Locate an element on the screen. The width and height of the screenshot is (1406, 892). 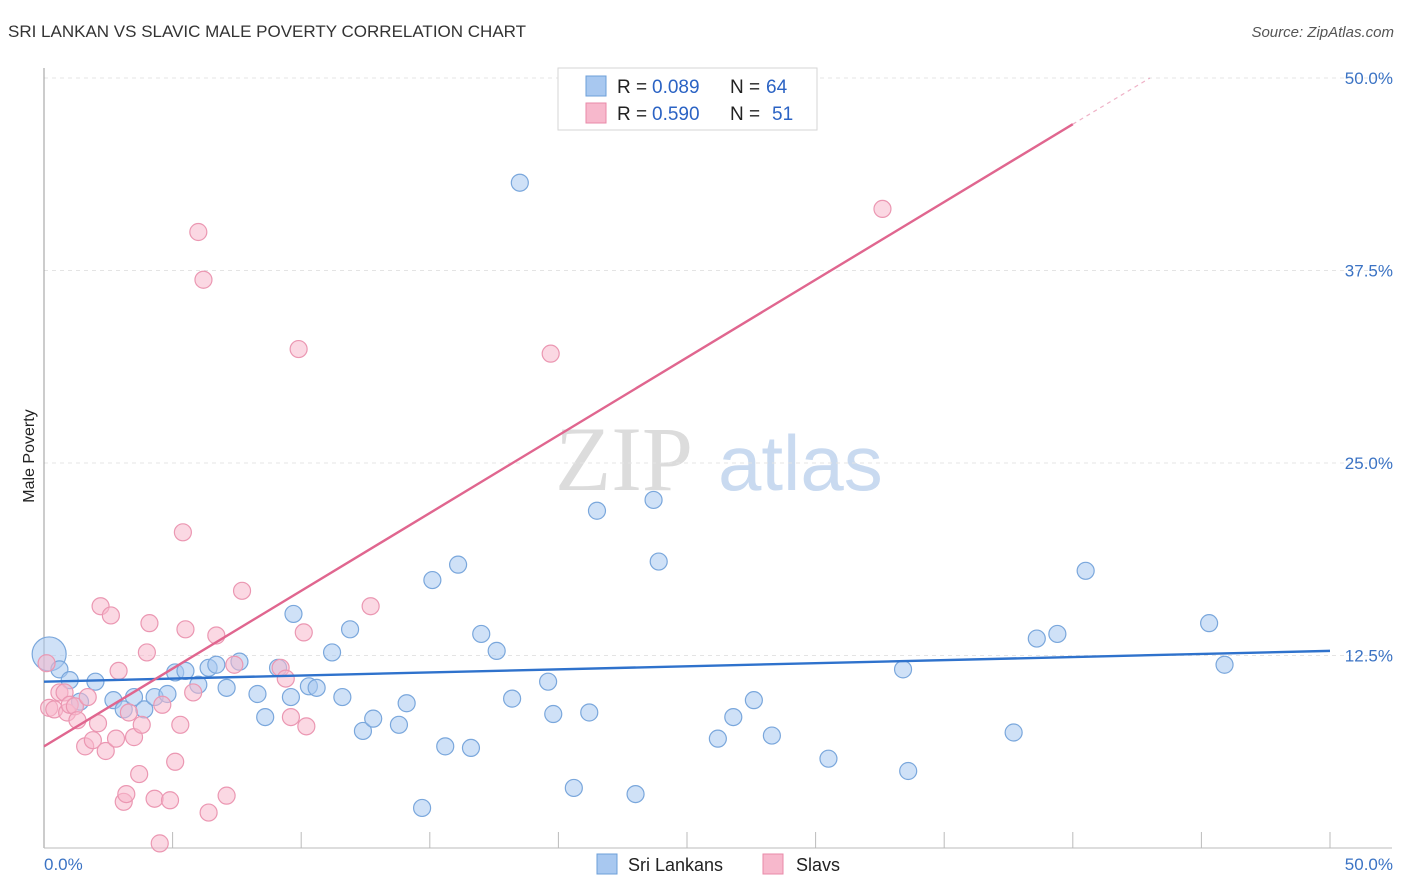
legend-n-value-slavs: 51 is located at coordinates (782, 114).